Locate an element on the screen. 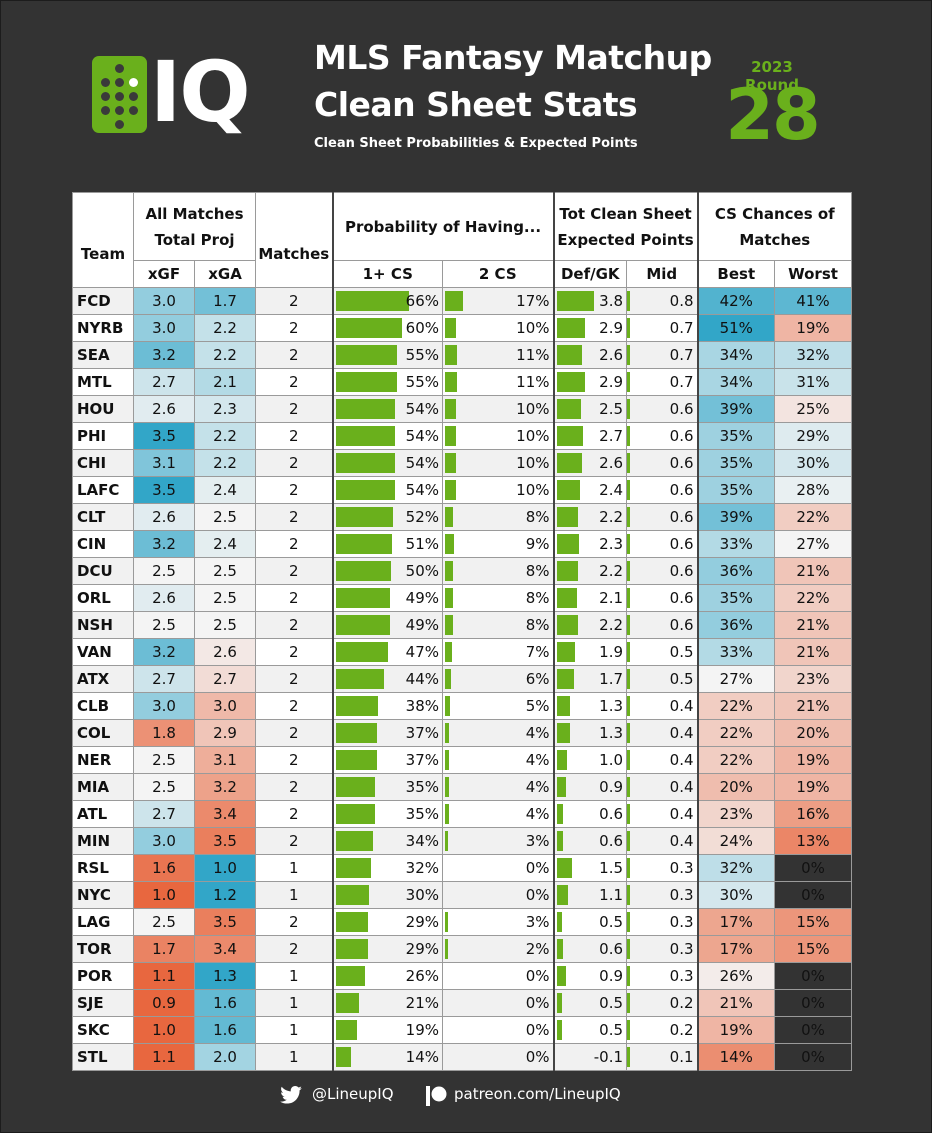 Image resolution: width=932 pixels, height=1133 pixels. table-row: CLT 2.6 2.5 2 52% 8% 2.2 0.6 39% 22% is located at coordinates (462, 517).